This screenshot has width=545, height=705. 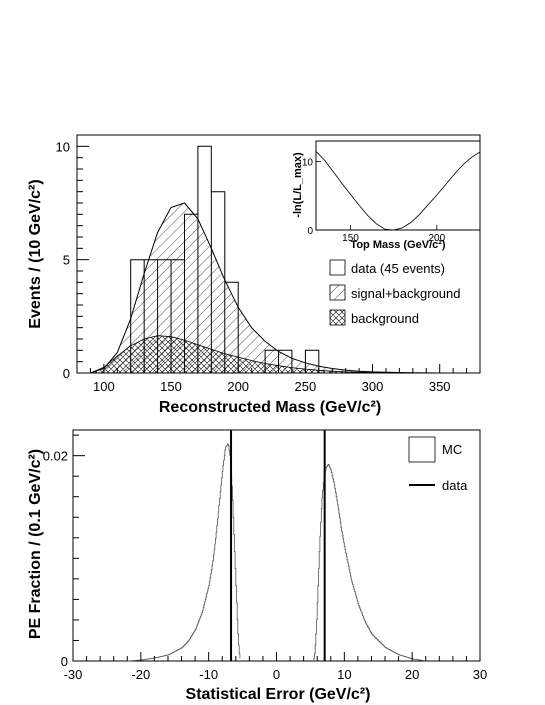 I want to click on legend-swatch-signal-background, so click(x=337, y=292).